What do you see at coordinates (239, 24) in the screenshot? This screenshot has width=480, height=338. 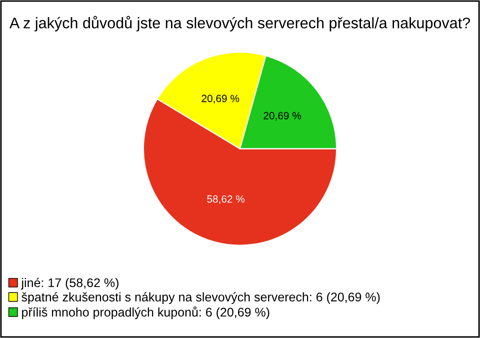 I see `chart-title: A z jakých důvodů jste na slevových serverech přestal/a nakupovat?` at bounding box center [239, 24].